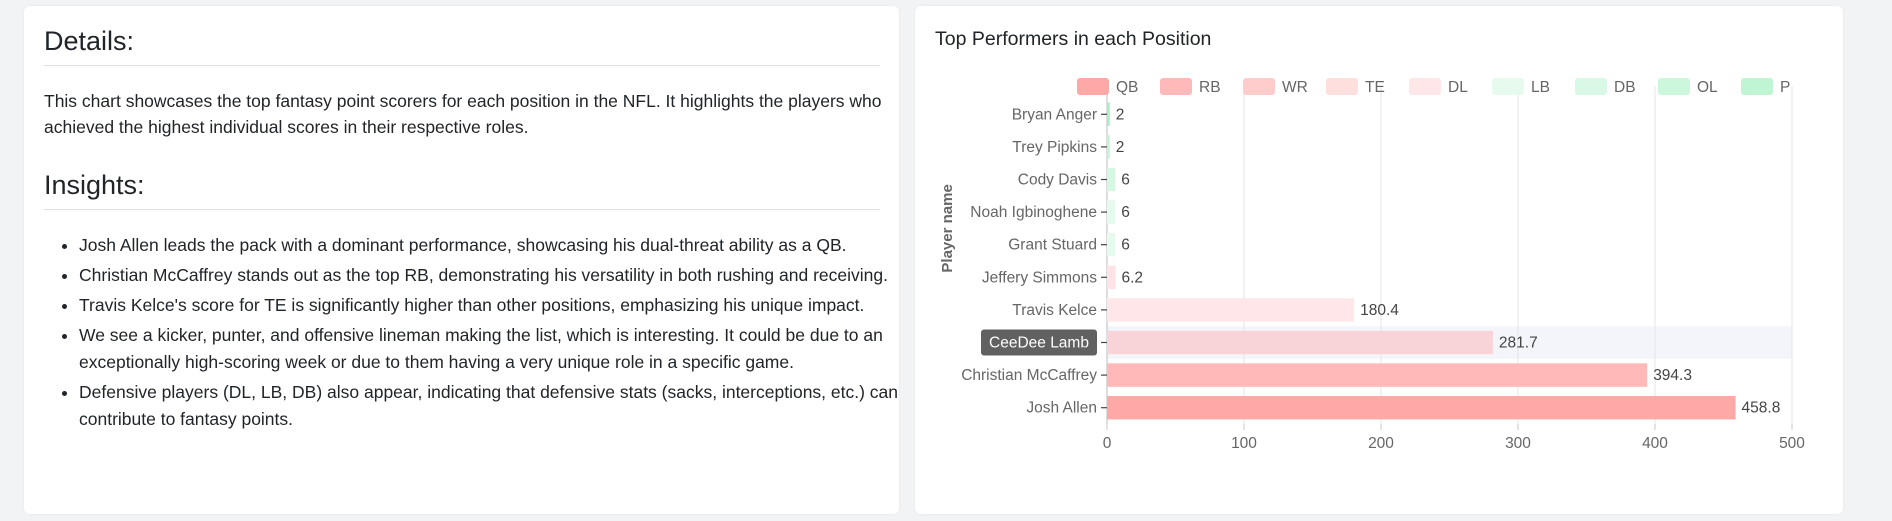 The width and height of the screenshot is (1892, 521). What do you see at coordinates (1052, 245) in the screenshot?
I see `y-tick-label: Grant Stuard` at bounding box center [1052, 245].